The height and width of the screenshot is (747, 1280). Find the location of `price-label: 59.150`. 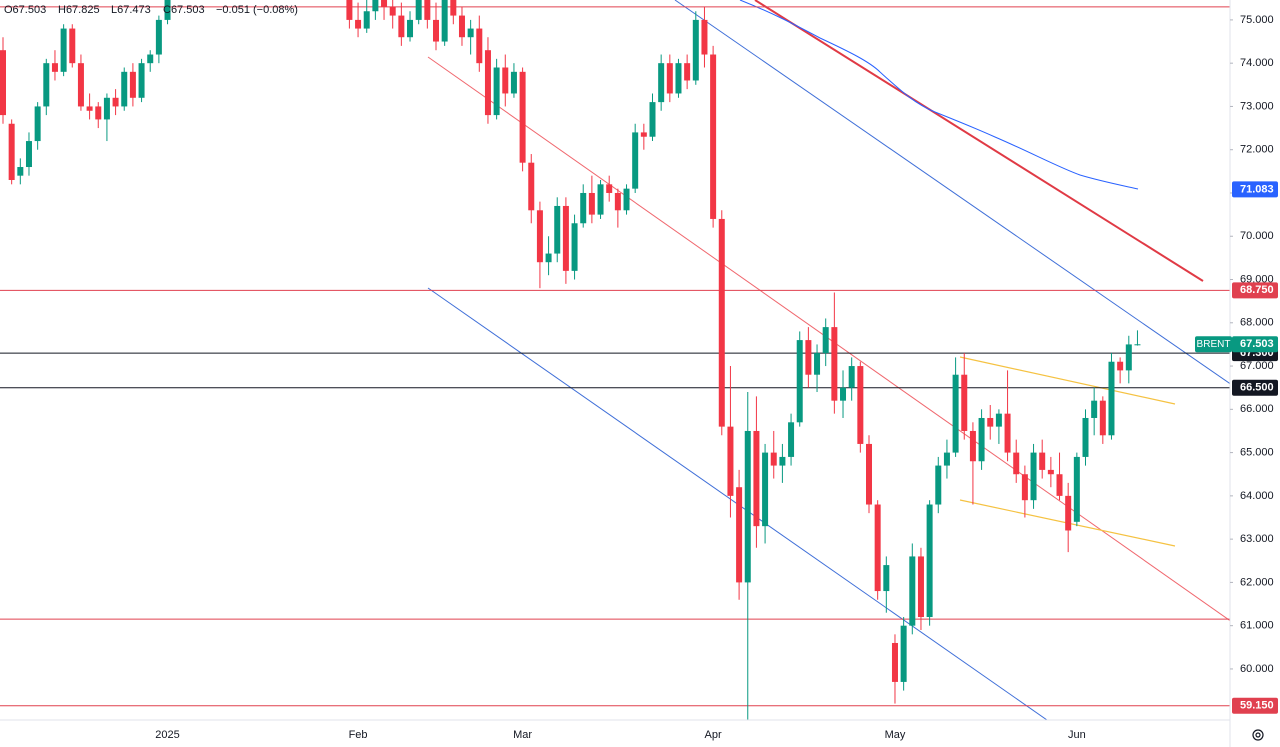

price-label: 59.150 is located at coordinates (1257, 706).